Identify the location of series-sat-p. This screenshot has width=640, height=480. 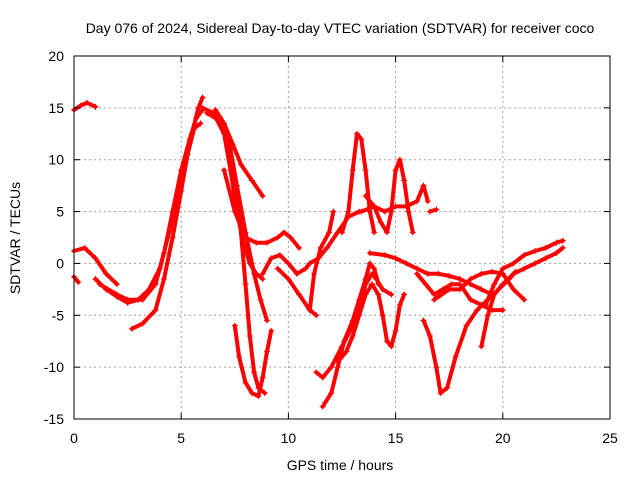
(354, 325).